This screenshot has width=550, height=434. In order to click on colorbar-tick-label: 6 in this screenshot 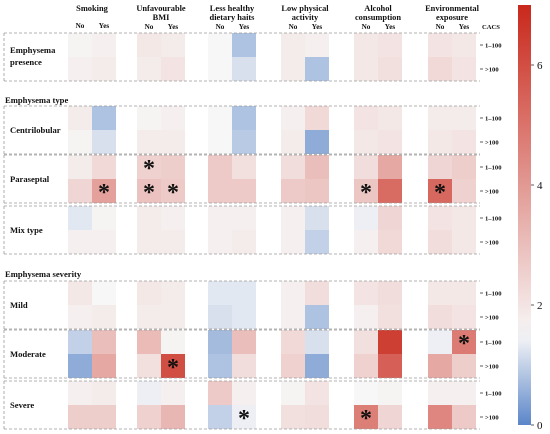, I will do `click(540, 66)`.